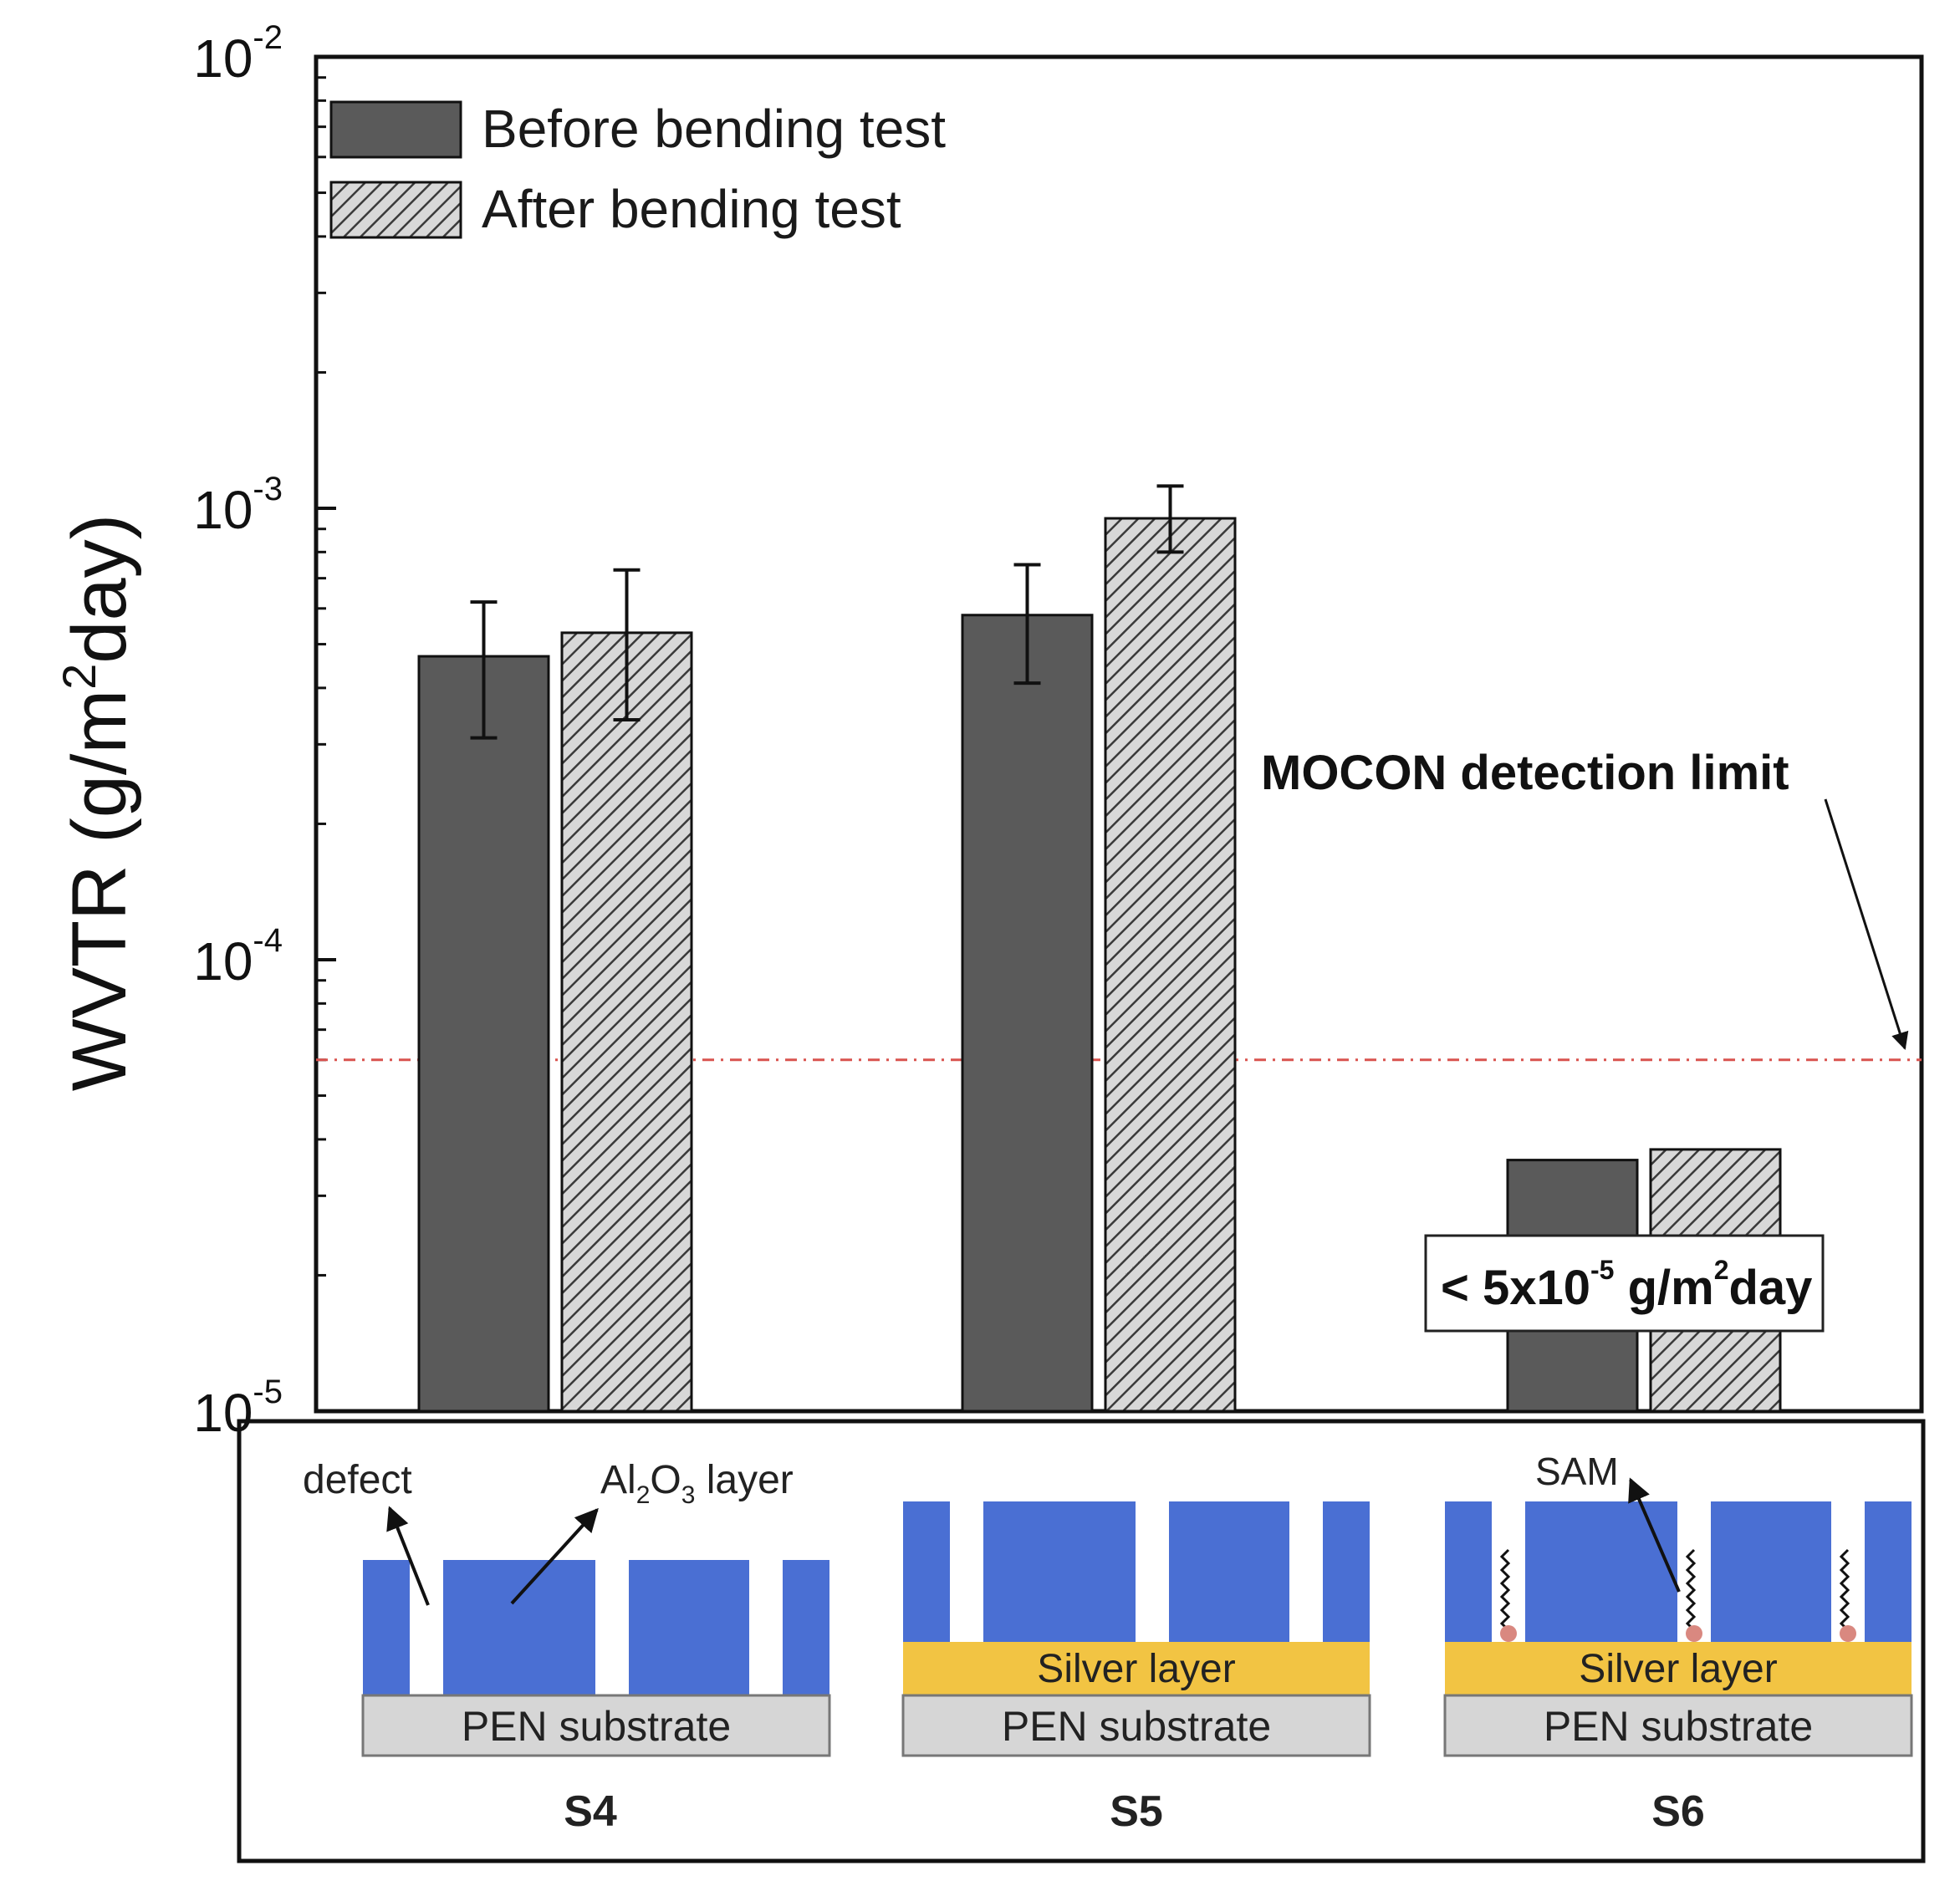 Image resolution: width=1960 pixels, height=1881 pixels. What do you see at coordinates (1136, 1811) in the screenshot?
I see `s5-panel-label: S5` at bounding box center [1136, 1811].